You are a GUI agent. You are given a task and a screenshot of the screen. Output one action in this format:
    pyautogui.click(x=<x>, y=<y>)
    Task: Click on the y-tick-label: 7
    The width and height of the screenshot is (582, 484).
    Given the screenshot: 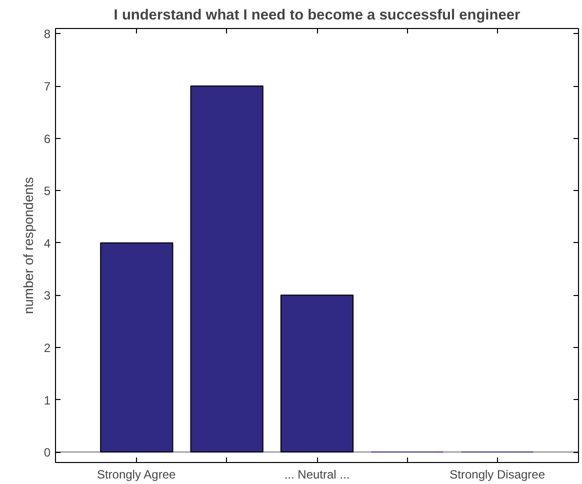 What is the action you would take?
    pyautogui.click(x=47, y=87)
    